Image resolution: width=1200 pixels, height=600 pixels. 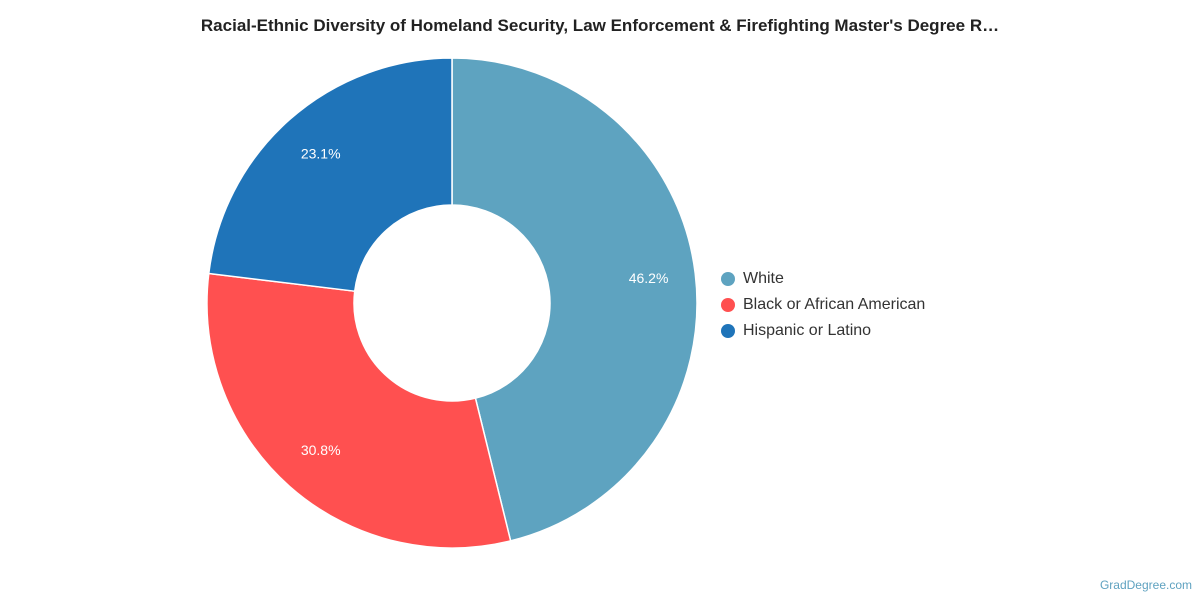 I want to click on legend-label: White, so click(x=763, y=278).